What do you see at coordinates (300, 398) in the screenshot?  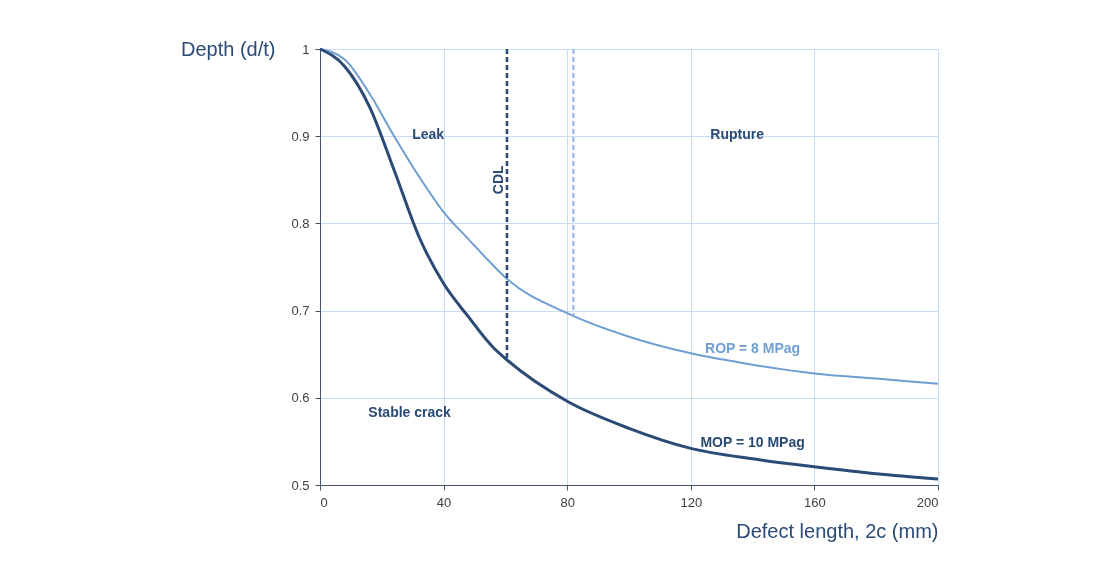 I see `y-tick-label: 0.6` at bounding box center [300, 398].